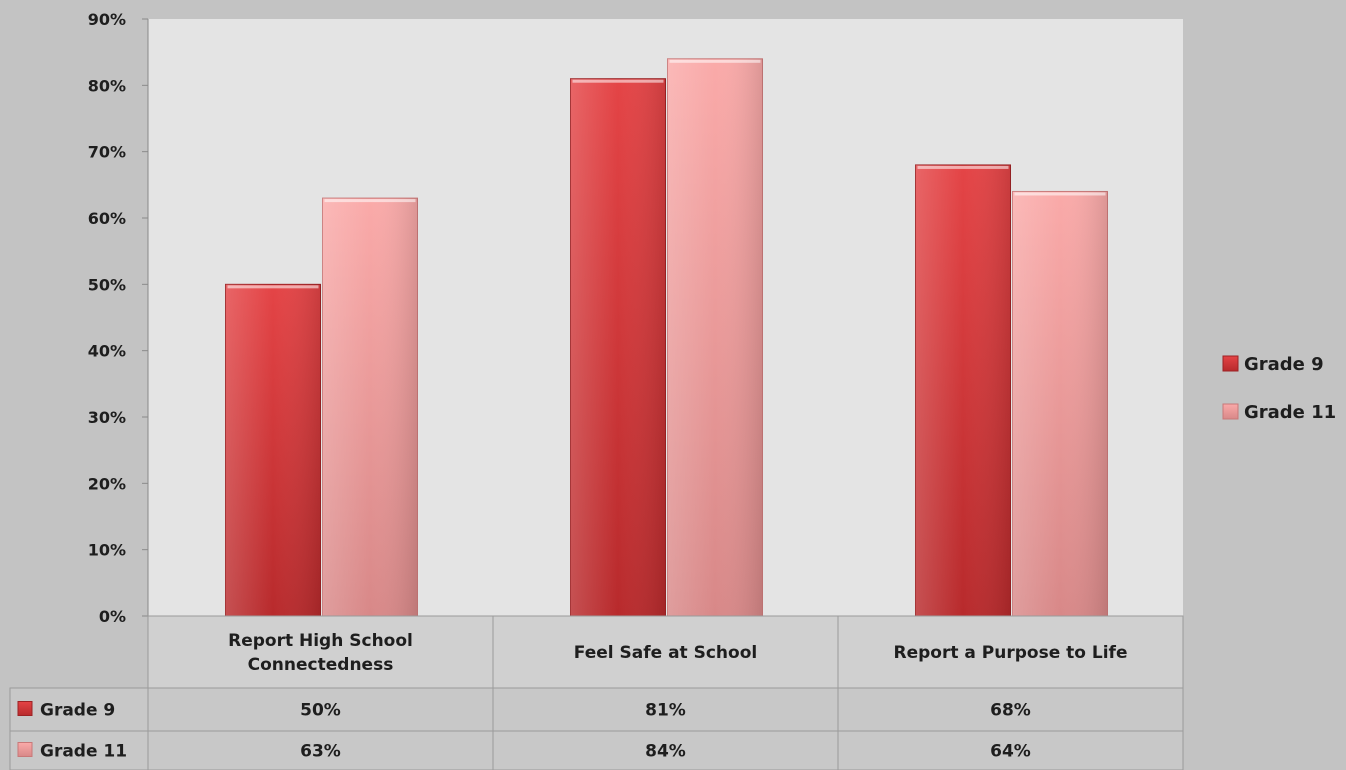 This screenshot has width=1346, height=770. I want to click on table-header-row, so click(665, 652).